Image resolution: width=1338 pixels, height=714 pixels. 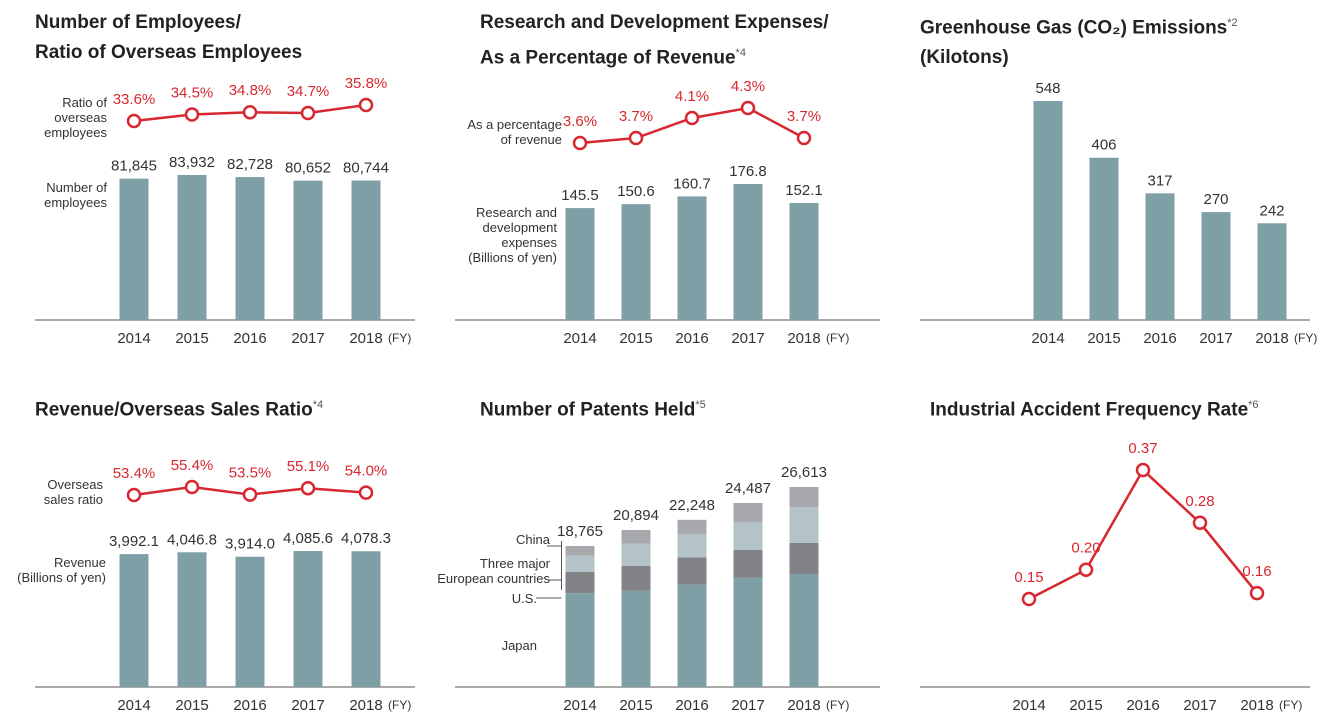 What do you see at coordinates (1028, 577) in the screenshot?
I see `value-label: 0.15` at bounding box center [1028, 577].